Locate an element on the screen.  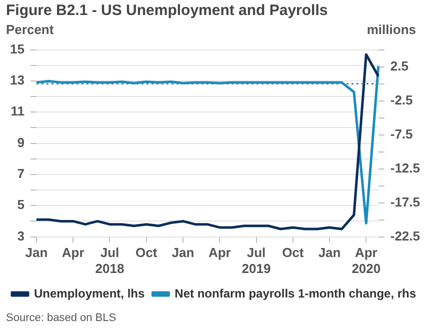
y2-tick-label: -2.5 is located at coordinates (401, 100).